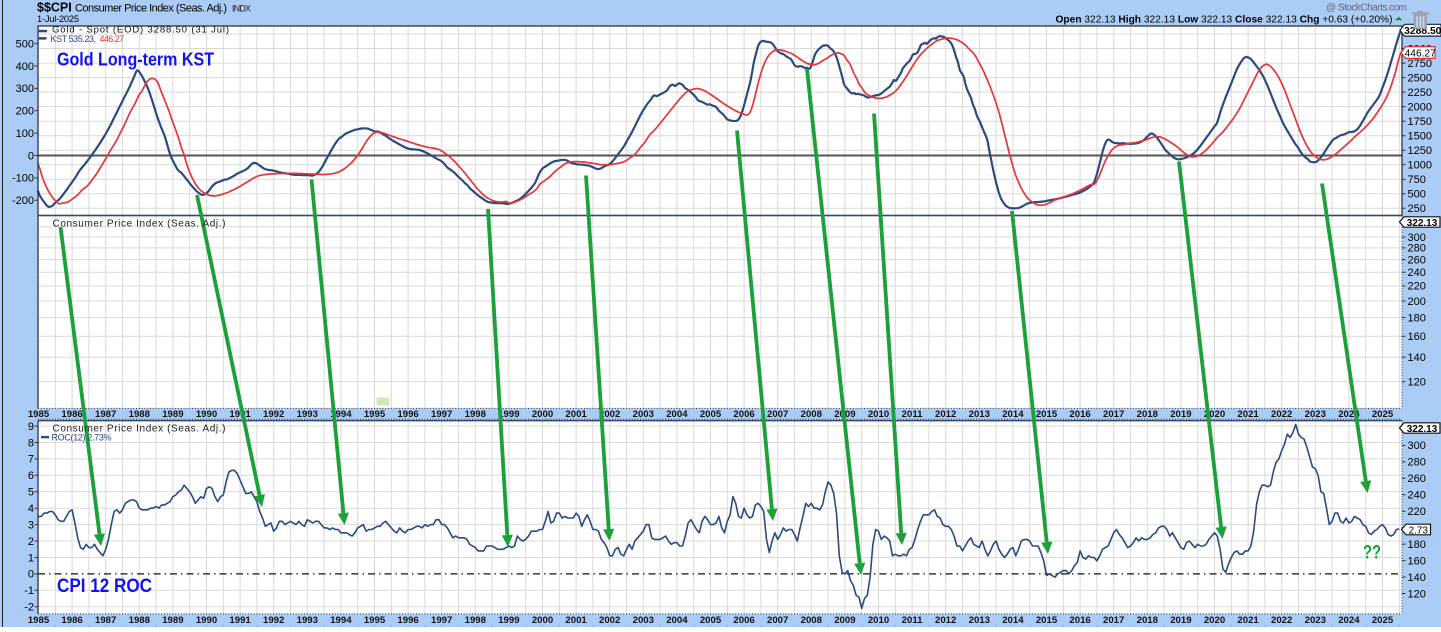 The image size is (1441, 632). I want to click on svg-text: 2008, so click(812, 620).